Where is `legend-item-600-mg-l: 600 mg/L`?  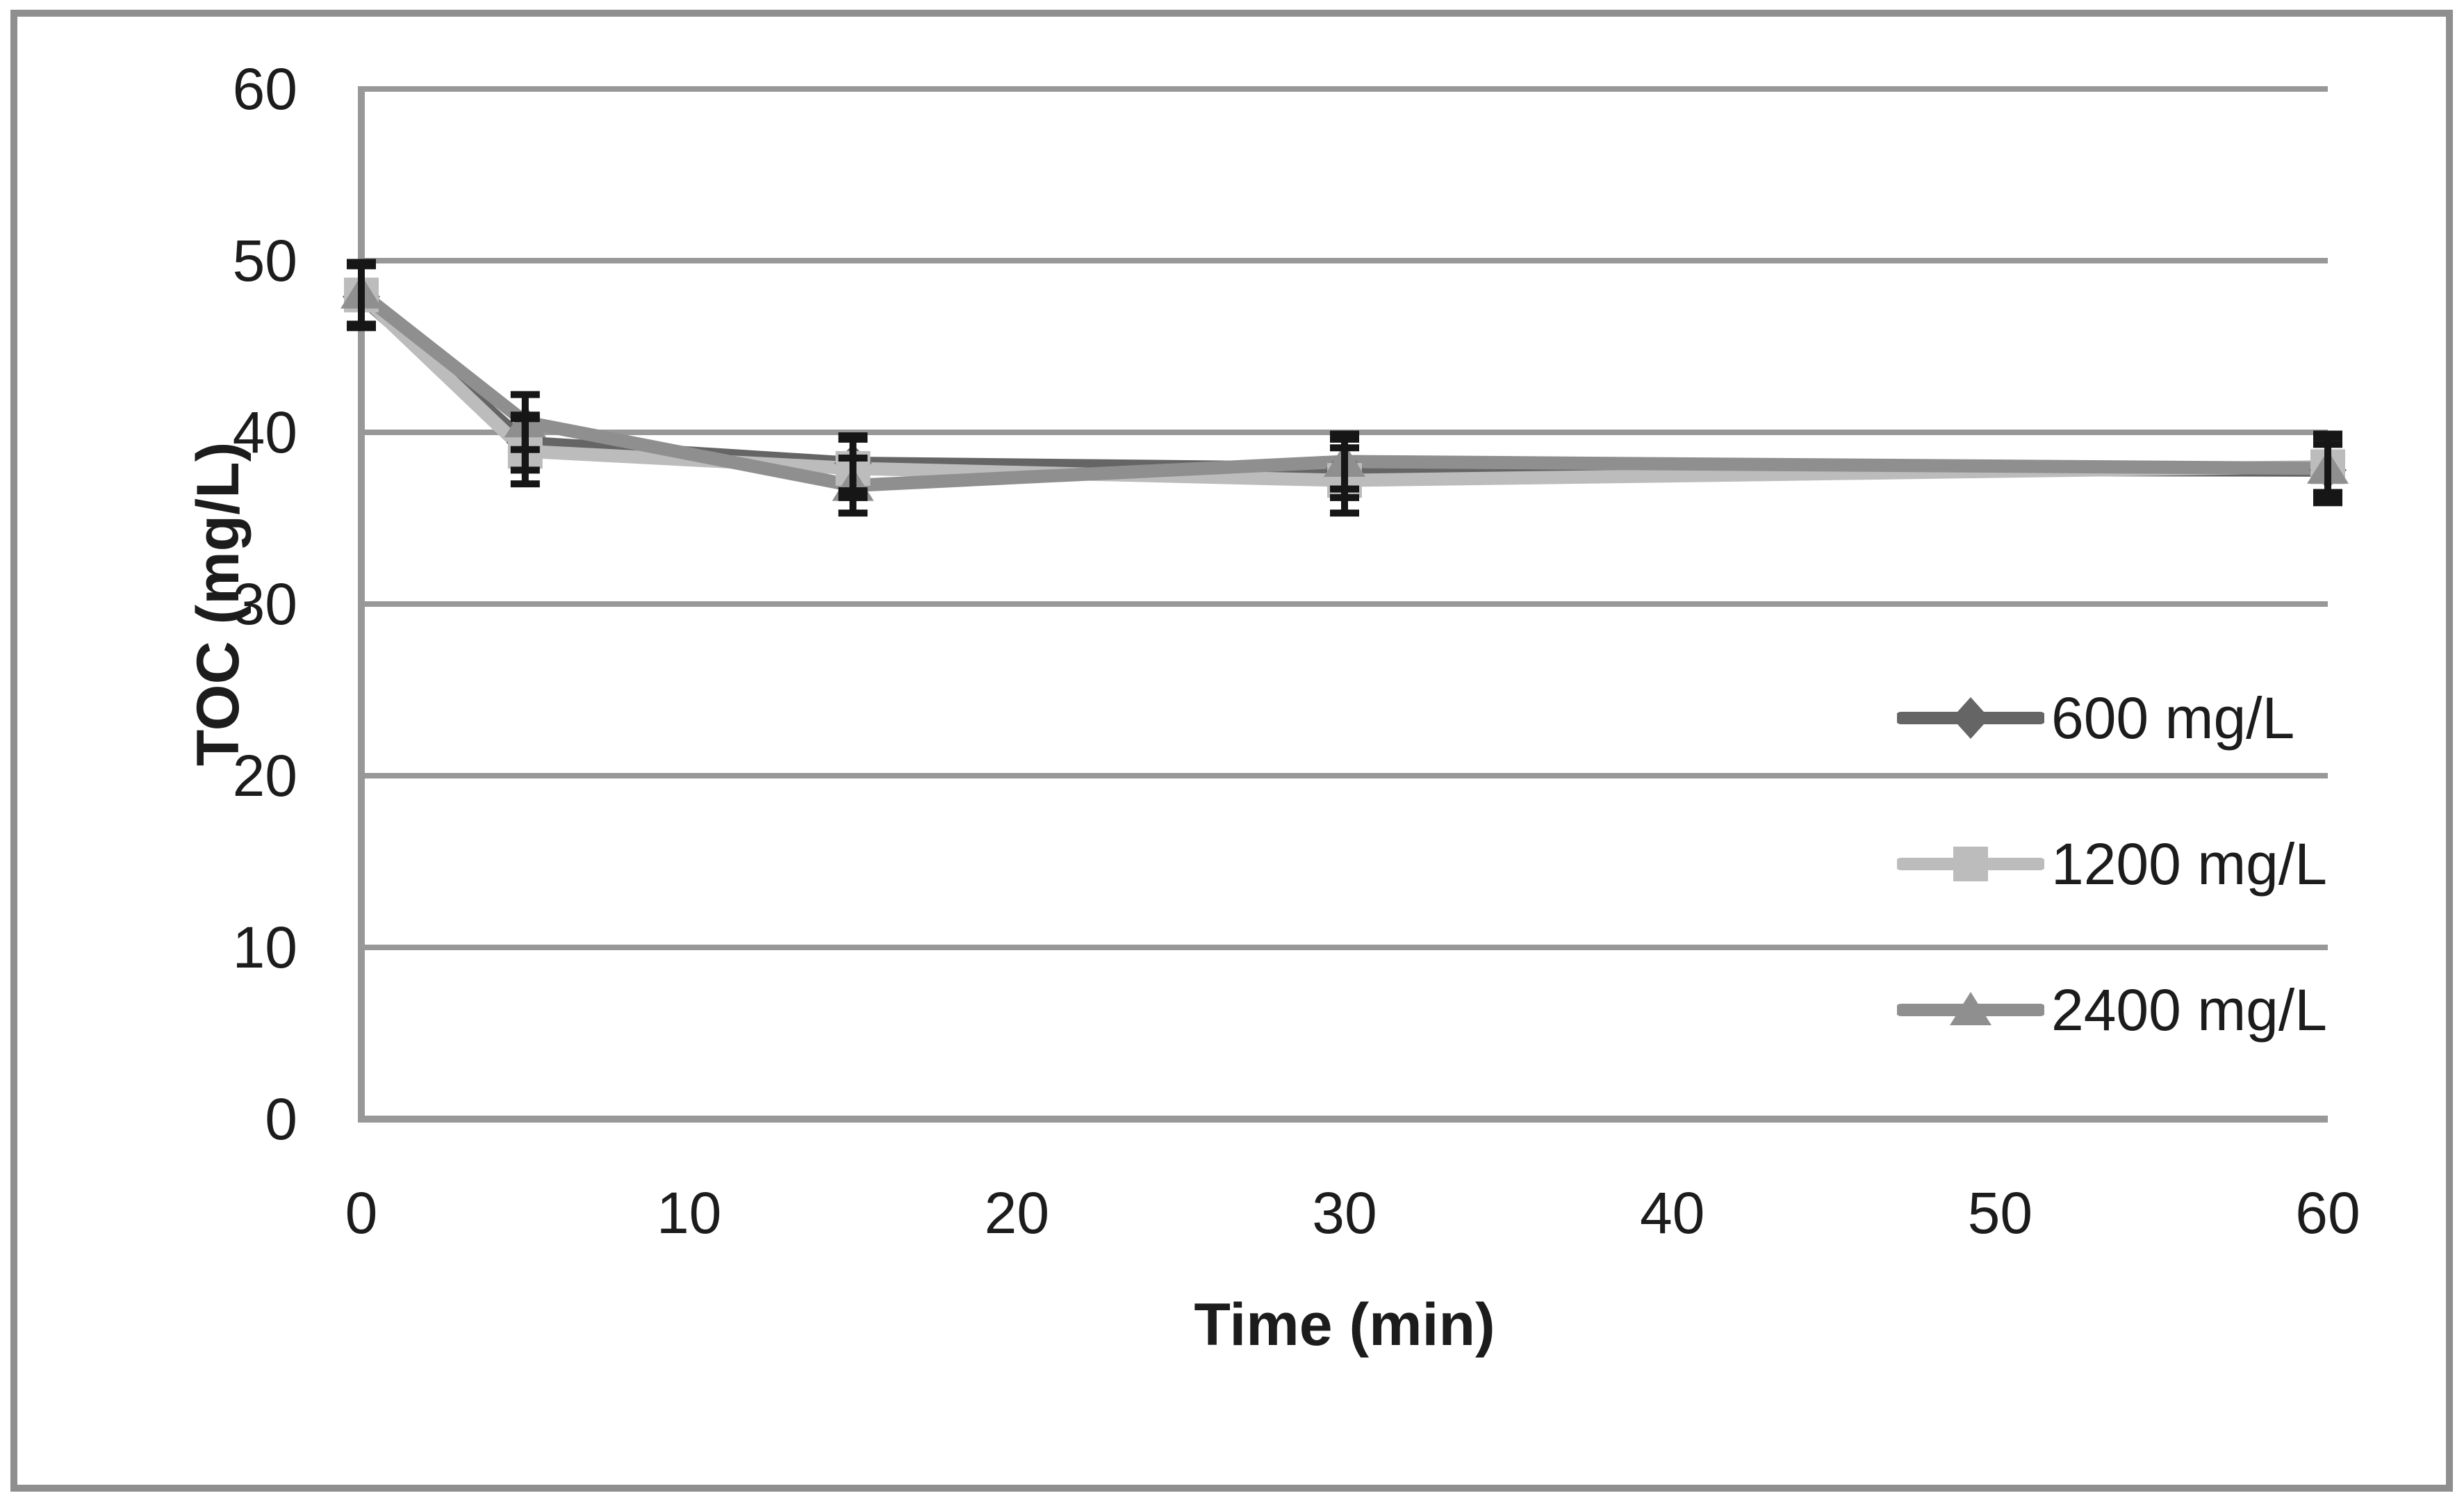
legend-item-600-mg-l: 600 mg/L is located at coordinates (2095, 718).